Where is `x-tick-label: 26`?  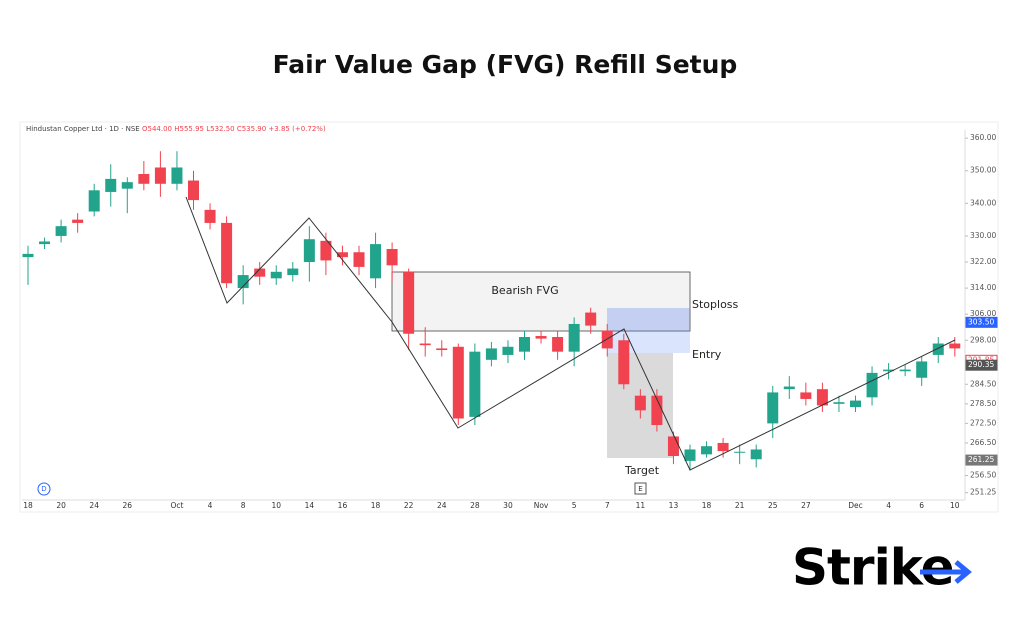
x-tick-label: 26 is located at coordinates (128, 505).